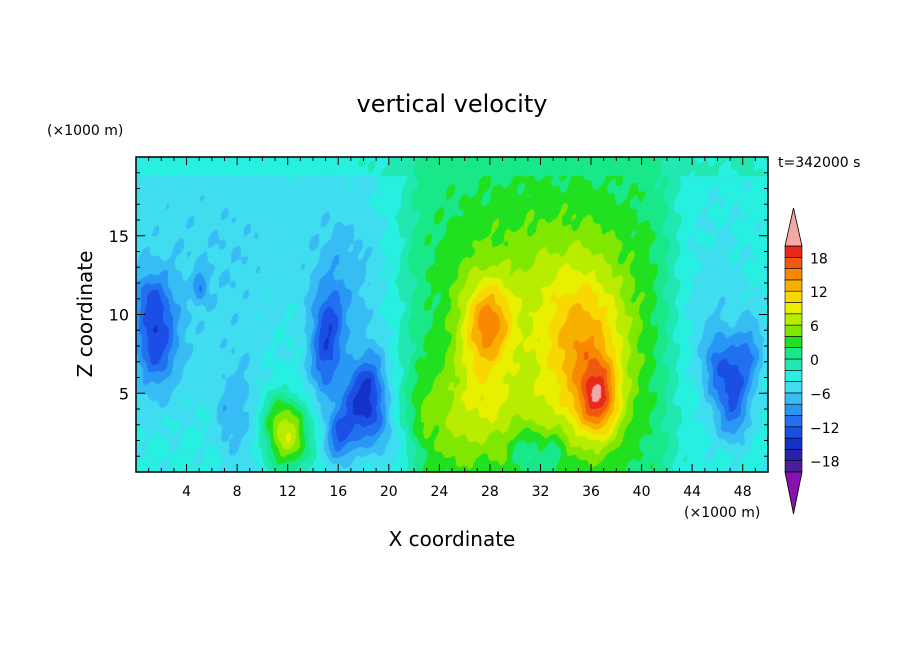 The image size is (904, 654). I want to click on colorbar-label: −18, so click(825, 463).